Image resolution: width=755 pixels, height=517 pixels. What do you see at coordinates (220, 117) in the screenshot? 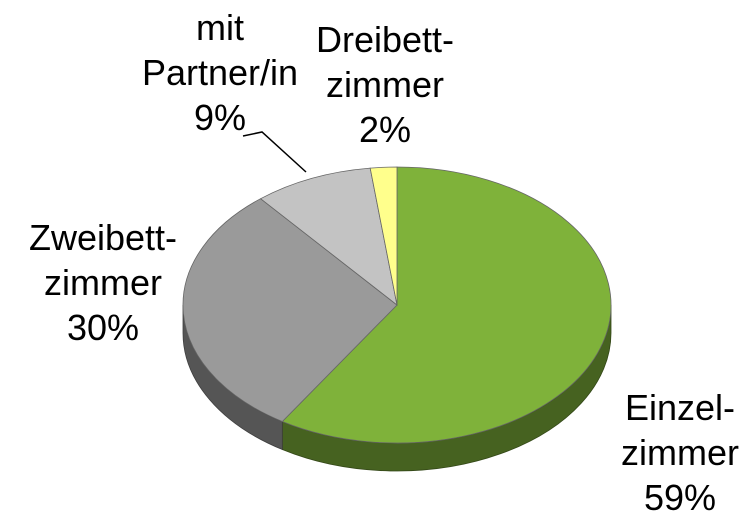
I see `value-label: 9%` at bounding box center [220, 117].